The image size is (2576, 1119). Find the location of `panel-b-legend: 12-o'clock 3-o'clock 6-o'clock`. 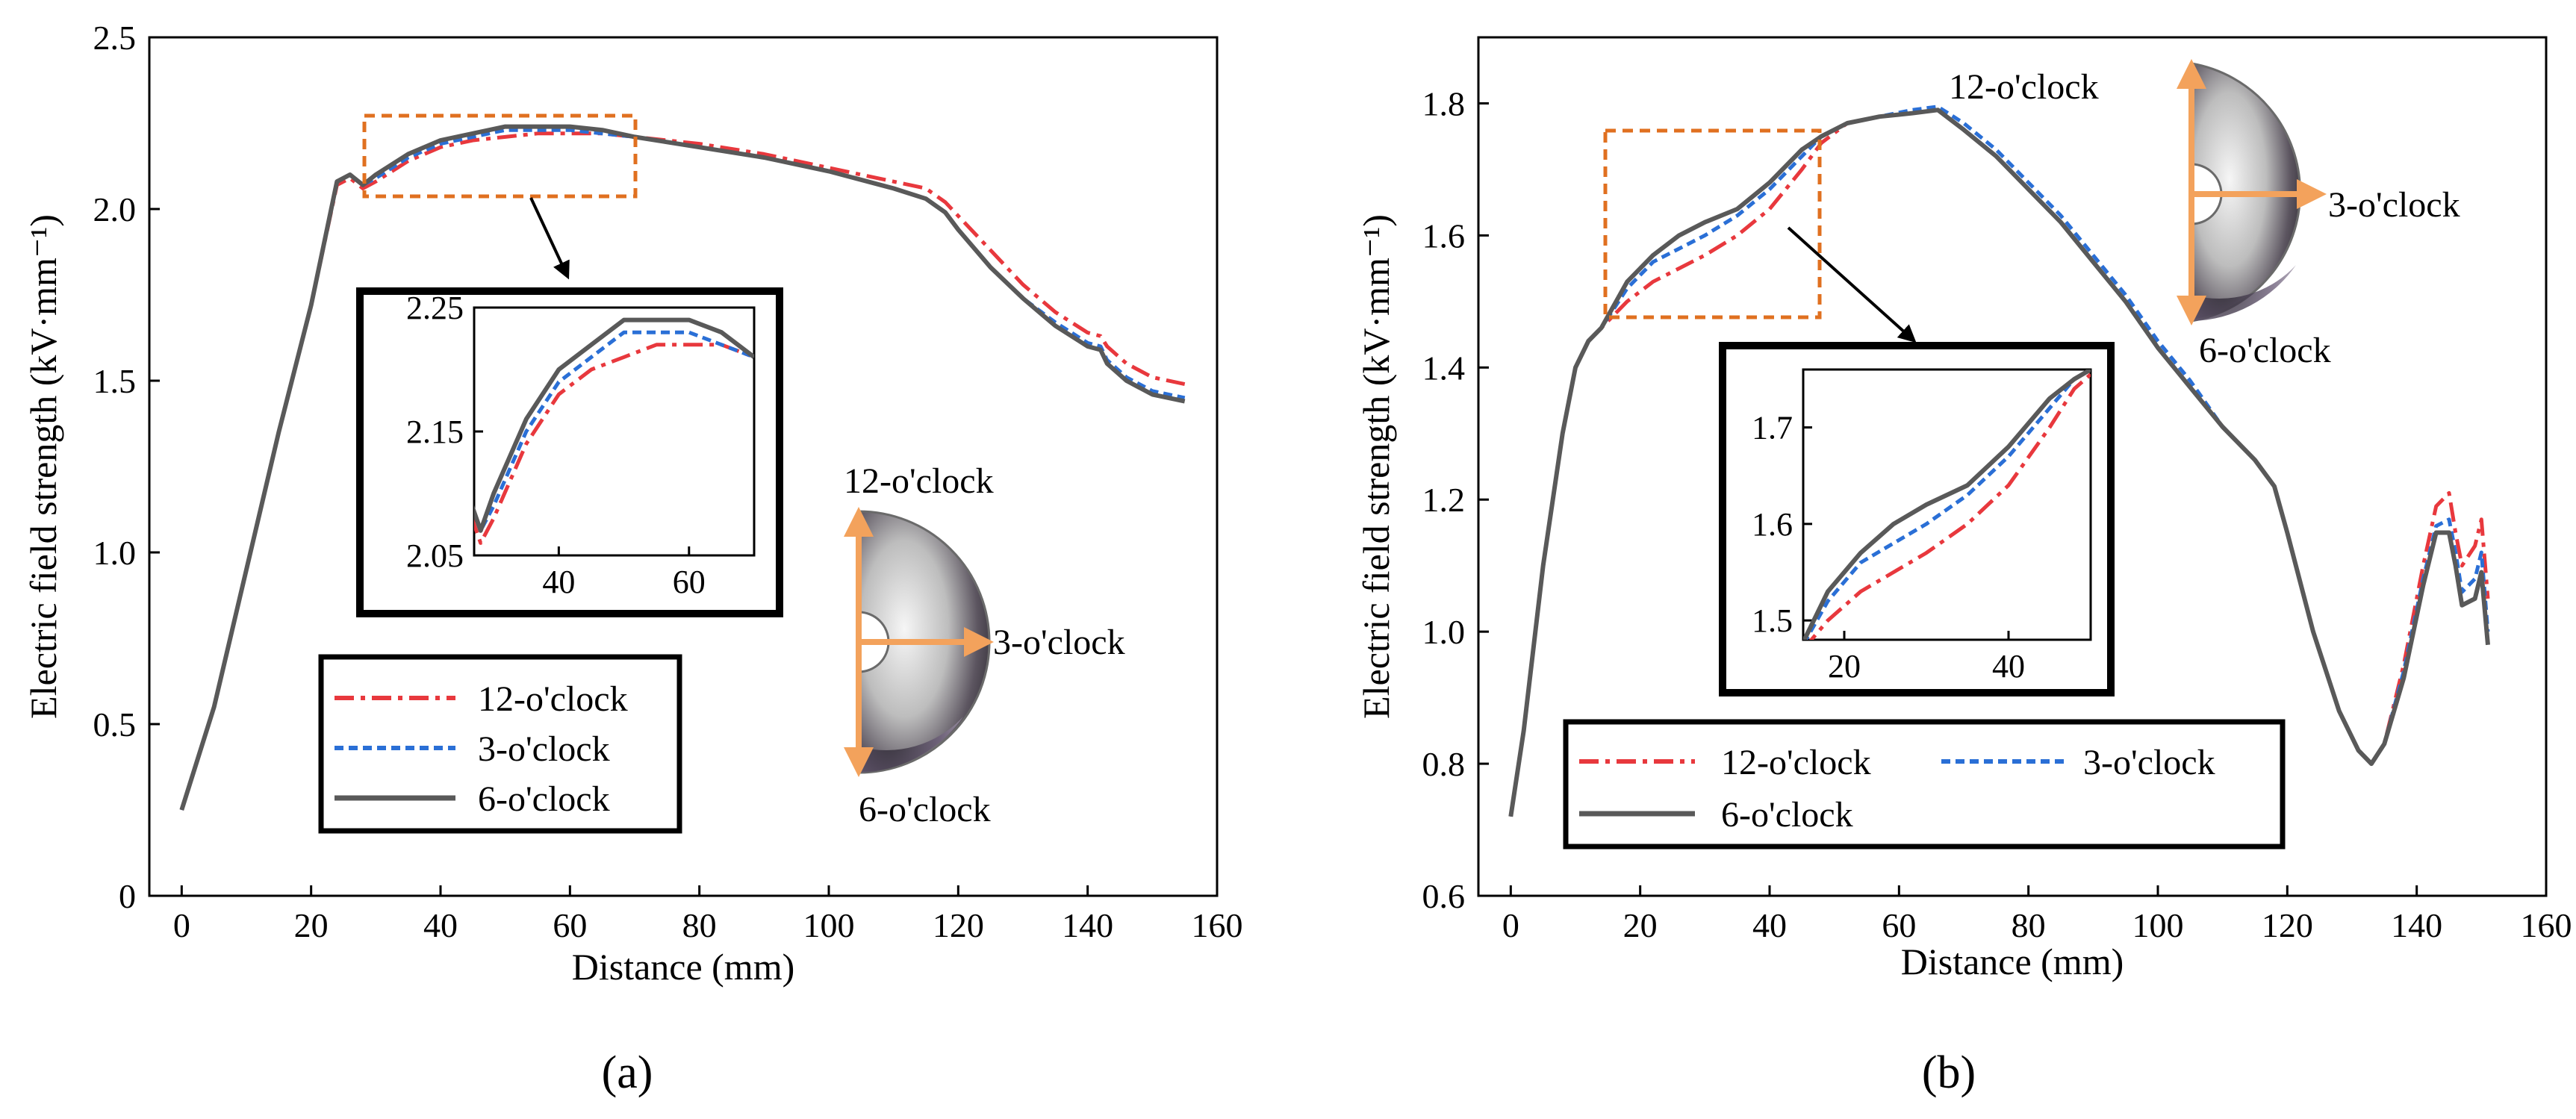

panel-b-legend: 12-o'clock 3-o'clock 6-o'clock is located at coordinates (1924, 785).